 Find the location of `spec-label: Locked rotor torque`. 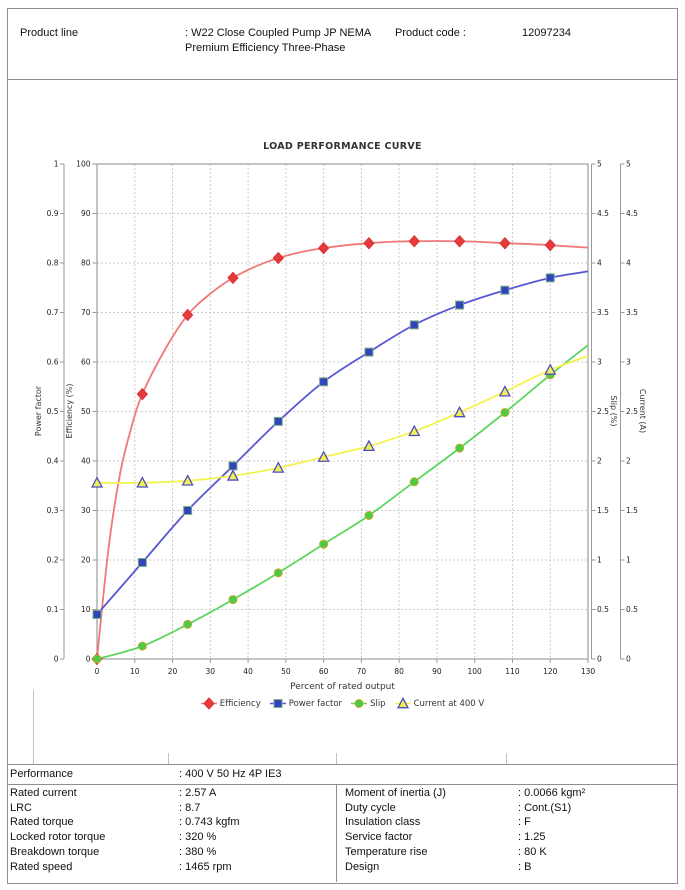

spec-label: Locked rotor torque is located at coordinates (58, 837).